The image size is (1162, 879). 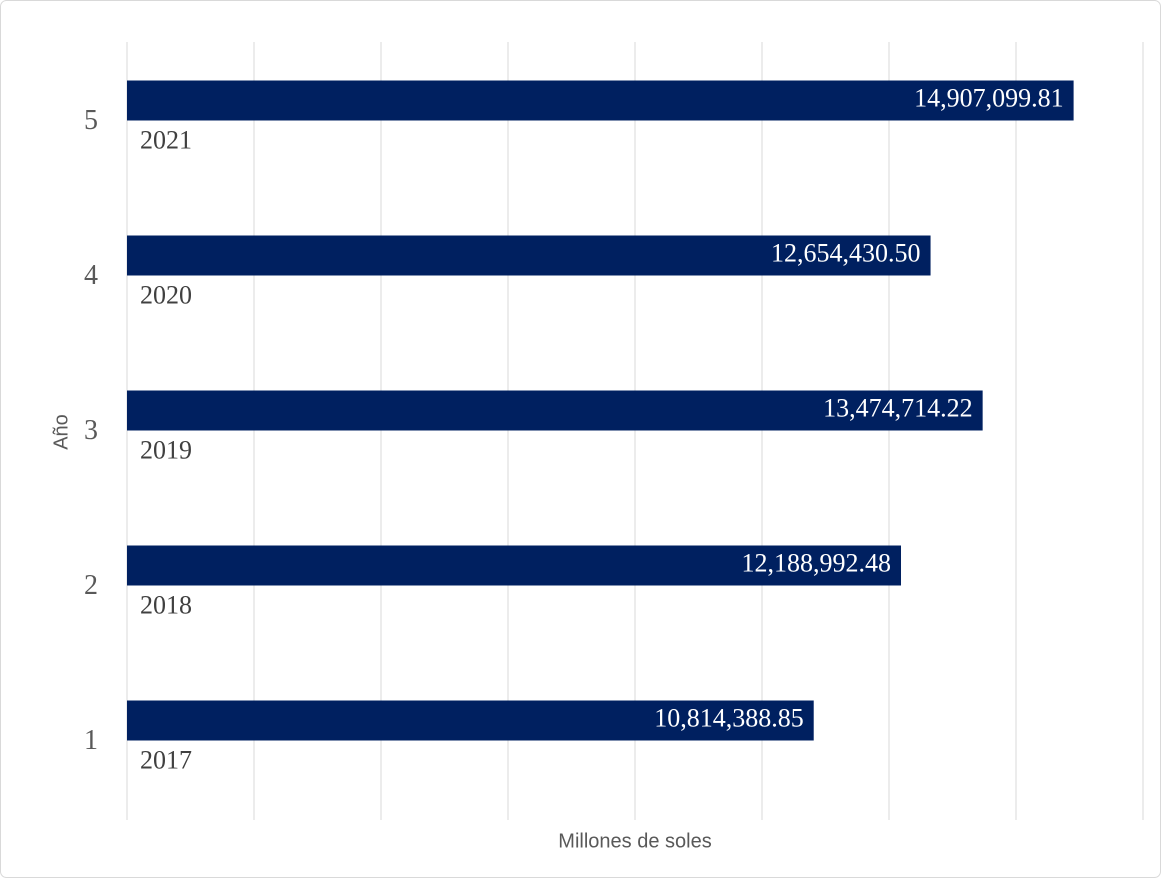 I want to click on y-tick-label: 2, so click(x=91, y=585).